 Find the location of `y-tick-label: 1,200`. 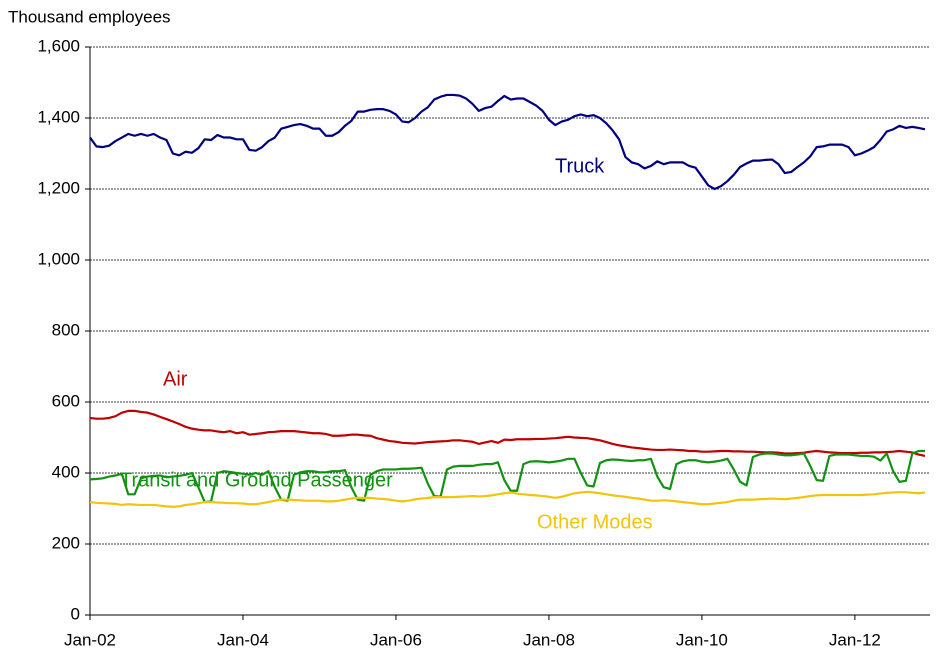

y-tick-label: 1,200 is located at coordinates (58, 187).